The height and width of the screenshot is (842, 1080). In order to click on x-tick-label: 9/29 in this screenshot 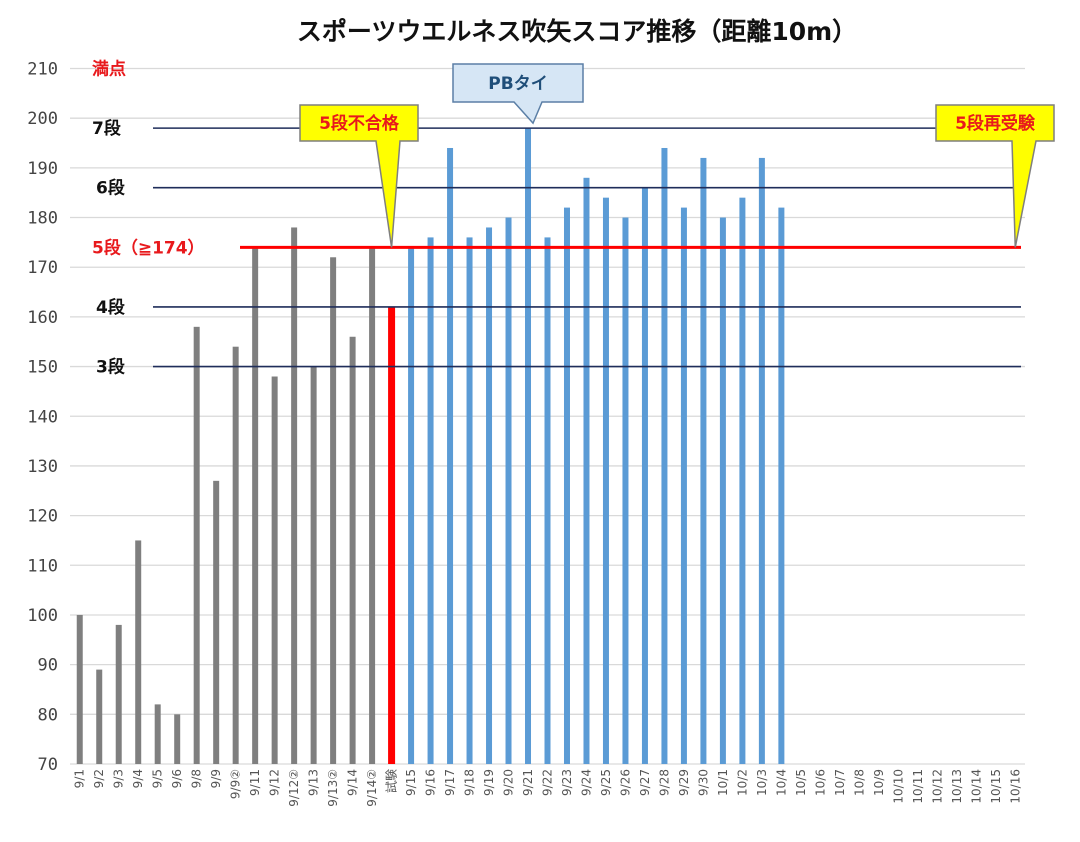, I will do `click(684, 782)`.